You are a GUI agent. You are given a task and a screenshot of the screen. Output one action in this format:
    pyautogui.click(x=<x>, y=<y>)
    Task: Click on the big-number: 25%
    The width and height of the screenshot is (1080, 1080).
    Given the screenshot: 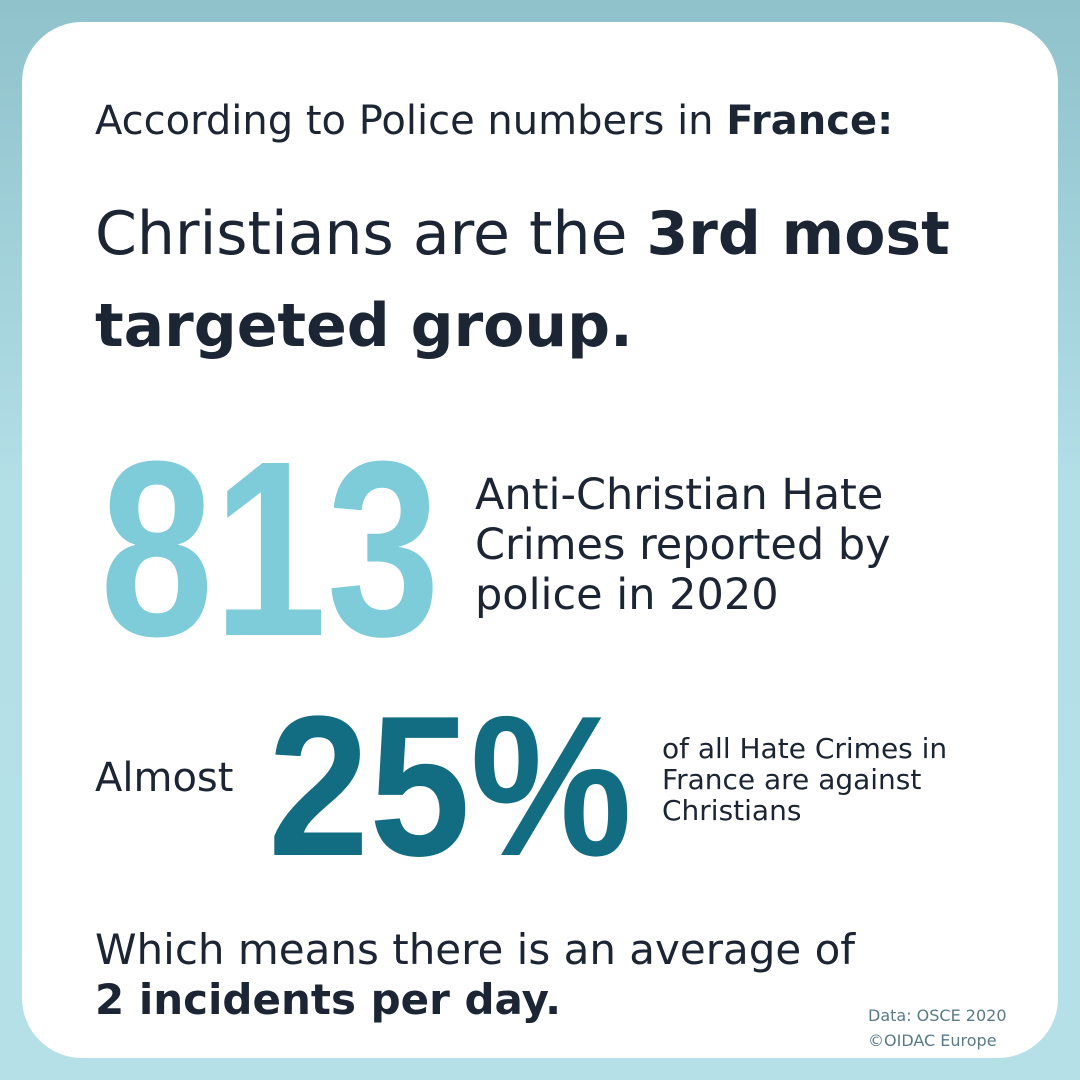 What is the action you would take?
    pyautogui.click(x=450, y=786)
    